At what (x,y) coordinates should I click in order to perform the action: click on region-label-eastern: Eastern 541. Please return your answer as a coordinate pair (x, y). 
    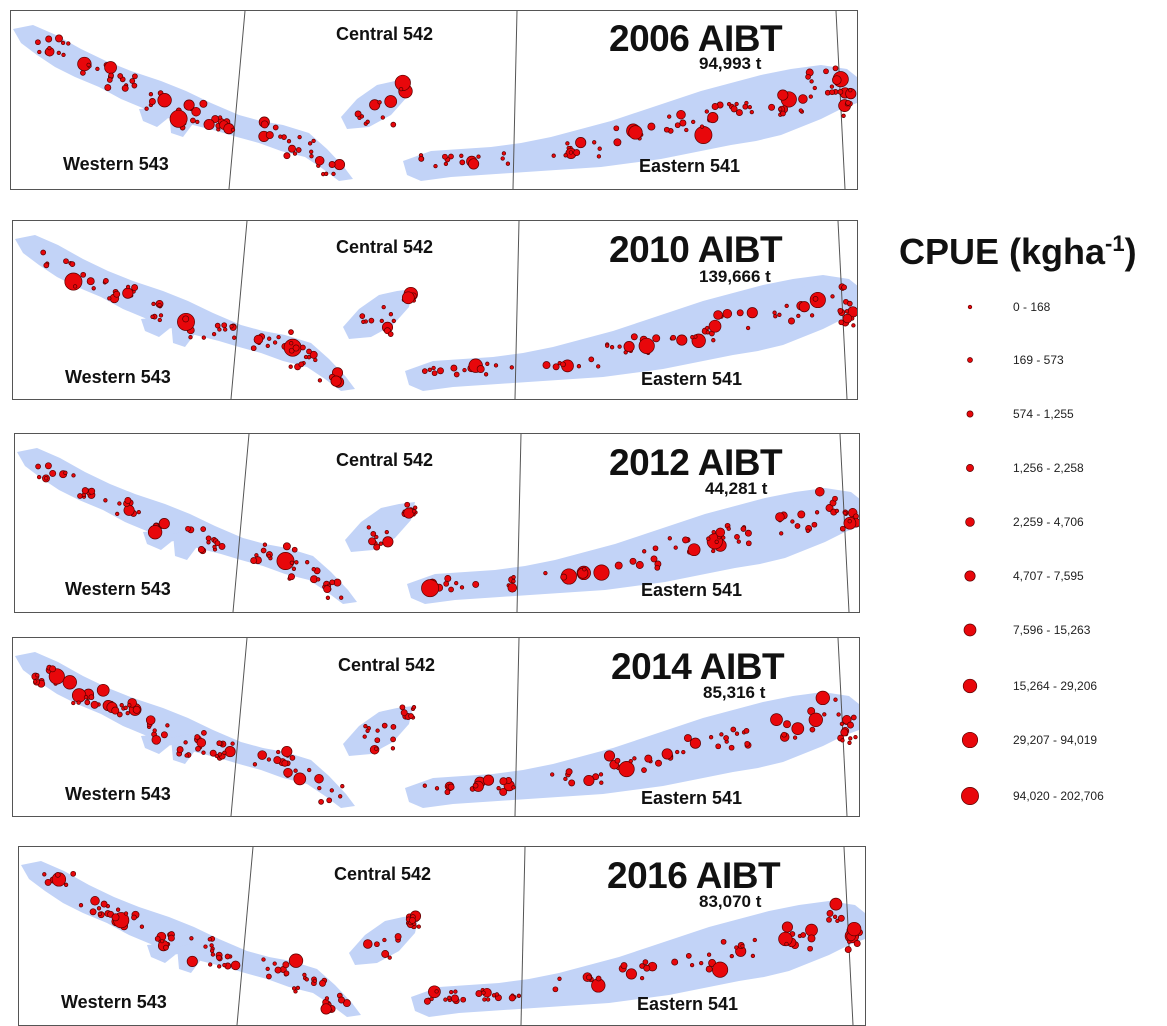
    Looking at the image, I should click on (692, 798).